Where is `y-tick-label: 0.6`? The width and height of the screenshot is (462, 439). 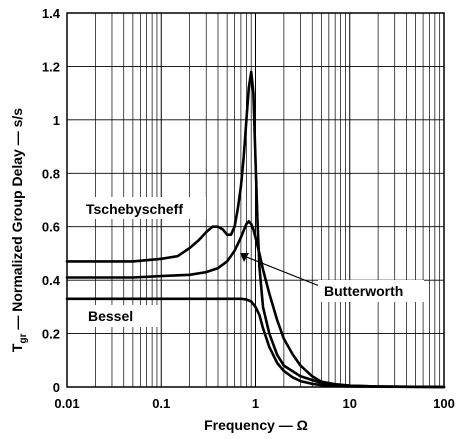 y-tick-label: 0.6 is located at coordinates (51, 227).